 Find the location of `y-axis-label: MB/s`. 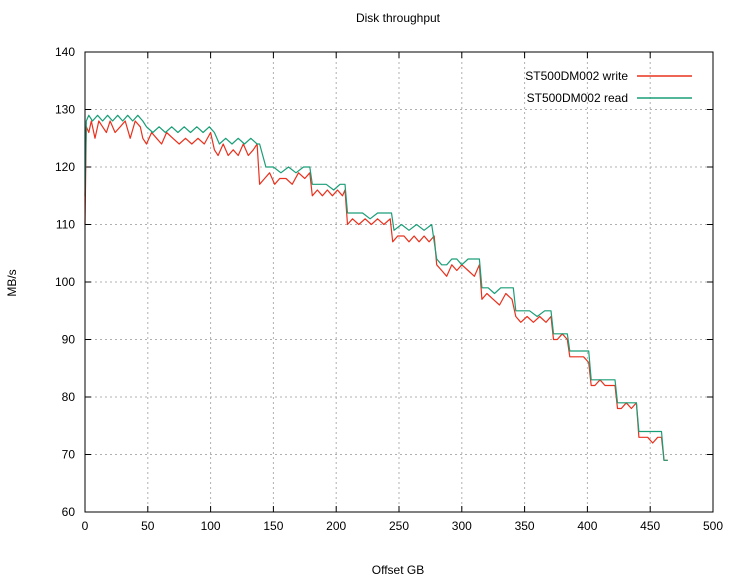

y-axis-label: MB/s is located at coordinates (12, 282).